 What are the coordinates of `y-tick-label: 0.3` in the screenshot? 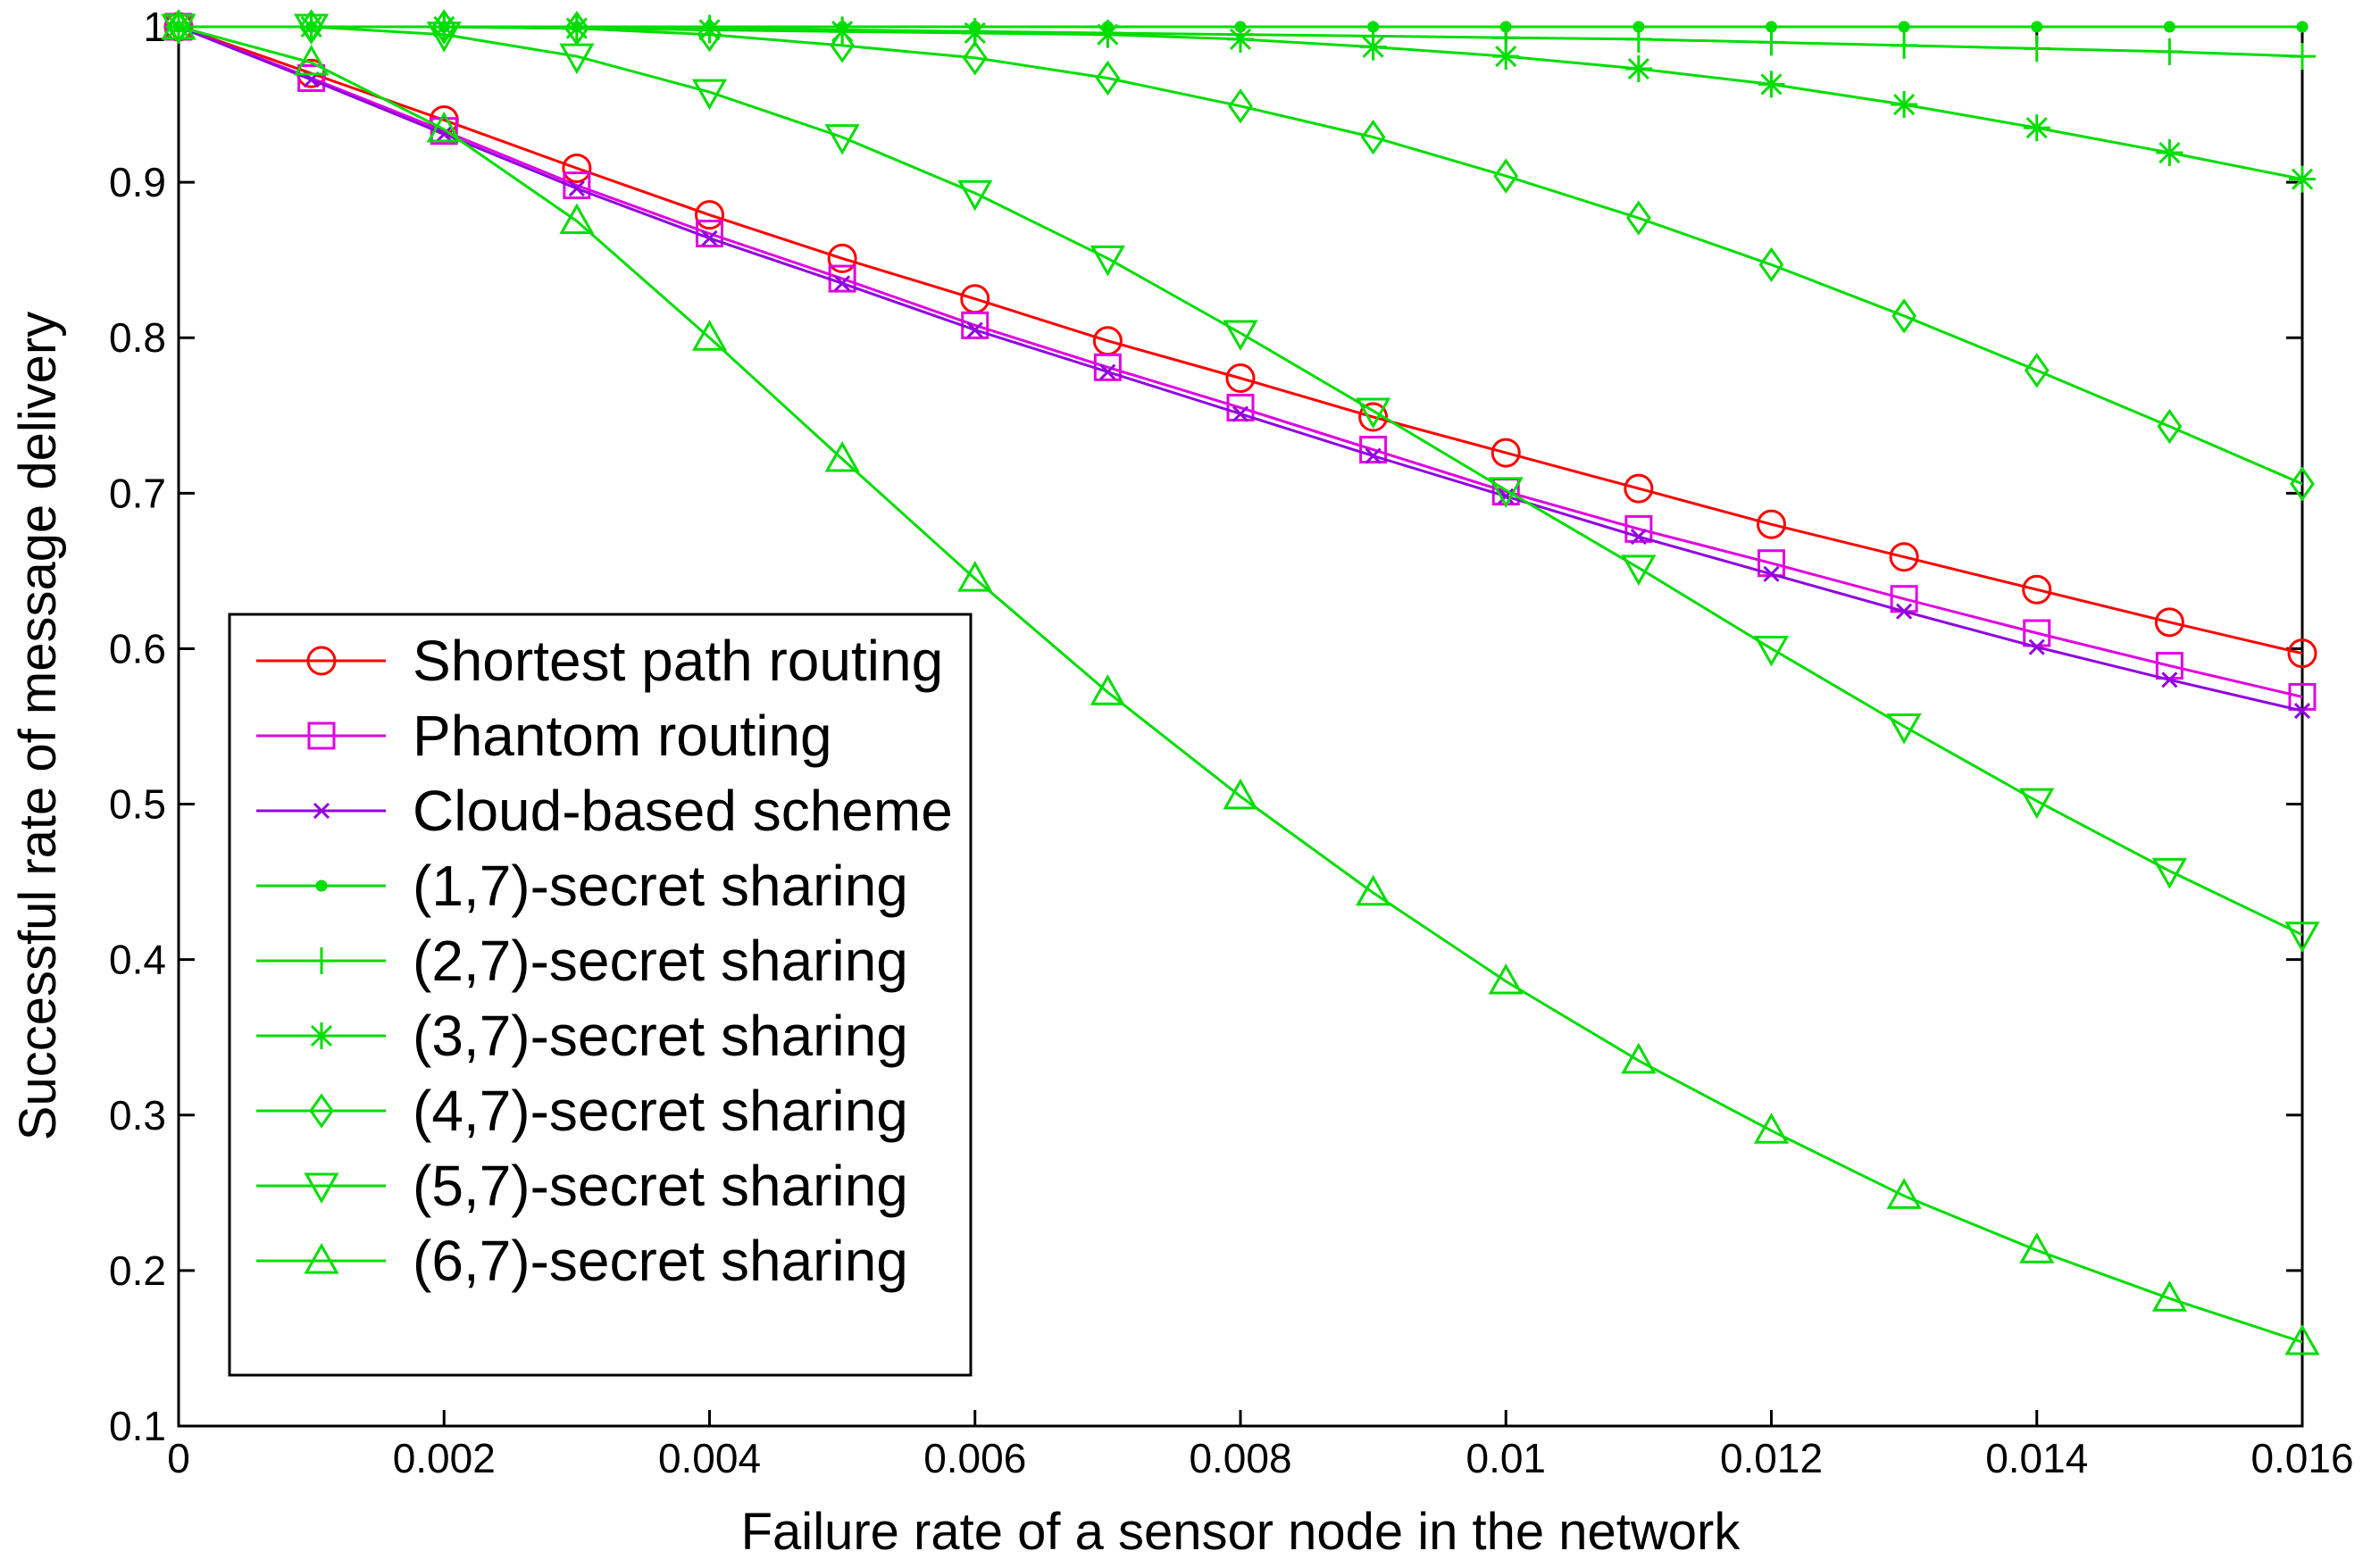 It's located at (138, 1115).